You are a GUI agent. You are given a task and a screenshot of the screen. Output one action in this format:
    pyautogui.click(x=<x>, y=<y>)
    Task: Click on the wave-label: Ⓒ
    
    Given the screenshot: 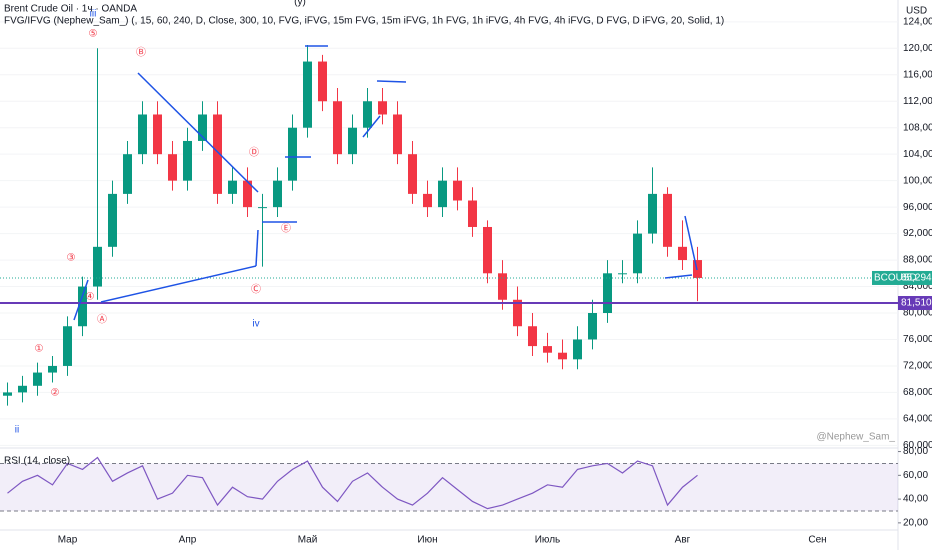 What is the action you would take?
    pyautogui.click(x=256, y=290)
    